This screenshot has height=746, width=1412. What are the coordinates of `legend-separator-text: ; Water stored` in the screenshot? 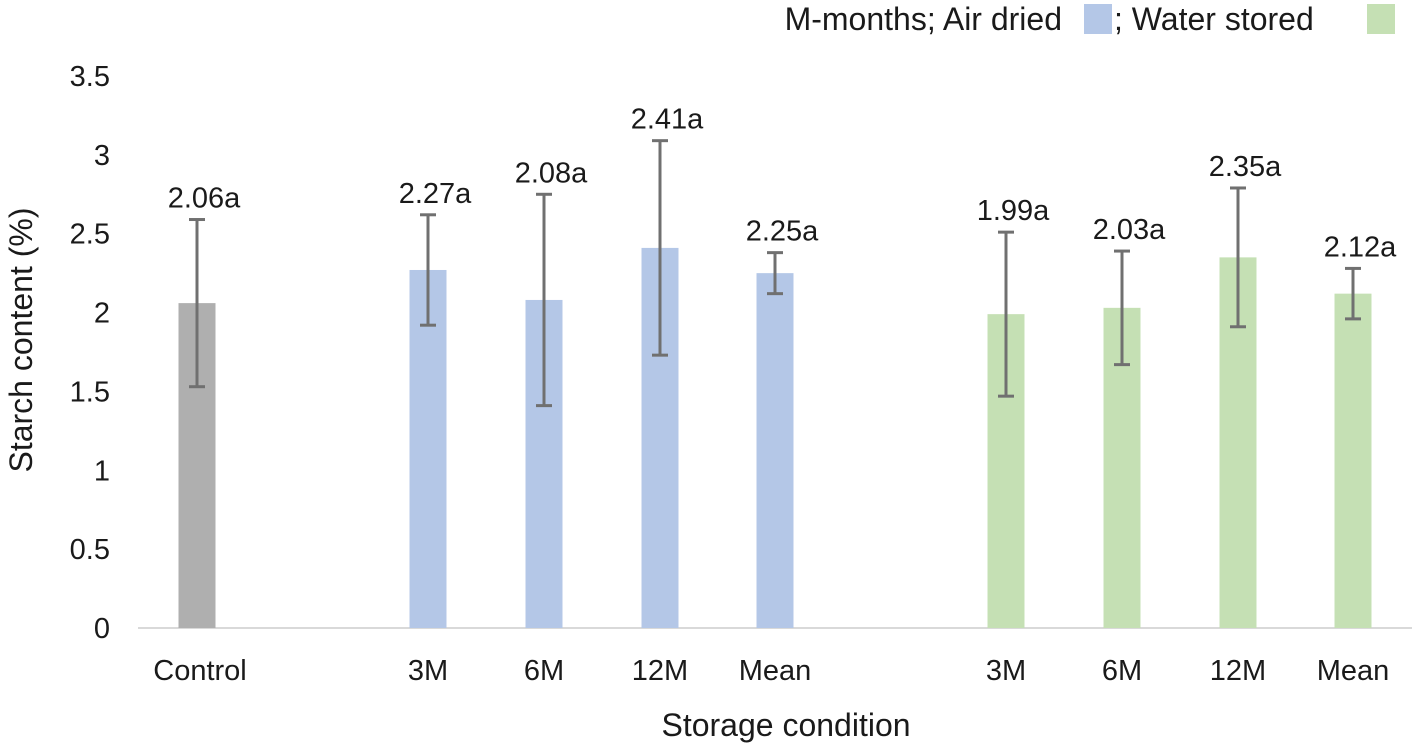 It's located at (1214, 19).